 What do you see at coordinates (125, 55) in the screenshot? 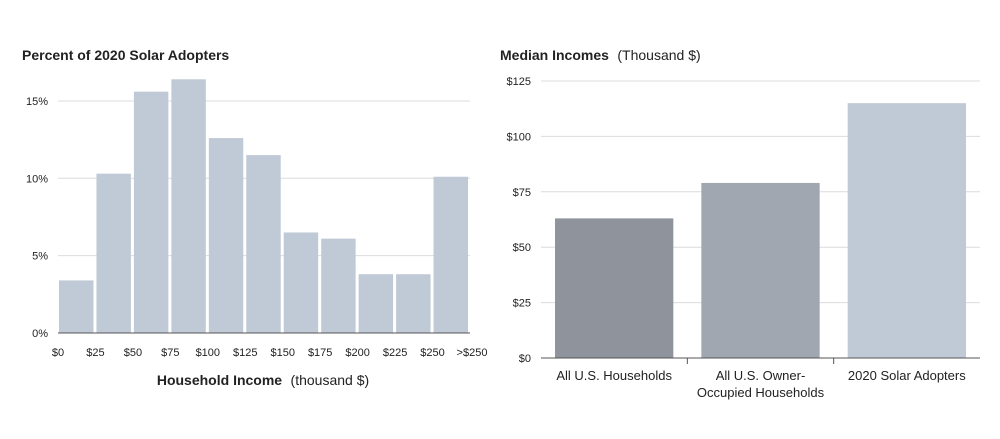
I see `histogram-title: Percent of 2020 Solar Adopters` at bounding box center [125, 55].